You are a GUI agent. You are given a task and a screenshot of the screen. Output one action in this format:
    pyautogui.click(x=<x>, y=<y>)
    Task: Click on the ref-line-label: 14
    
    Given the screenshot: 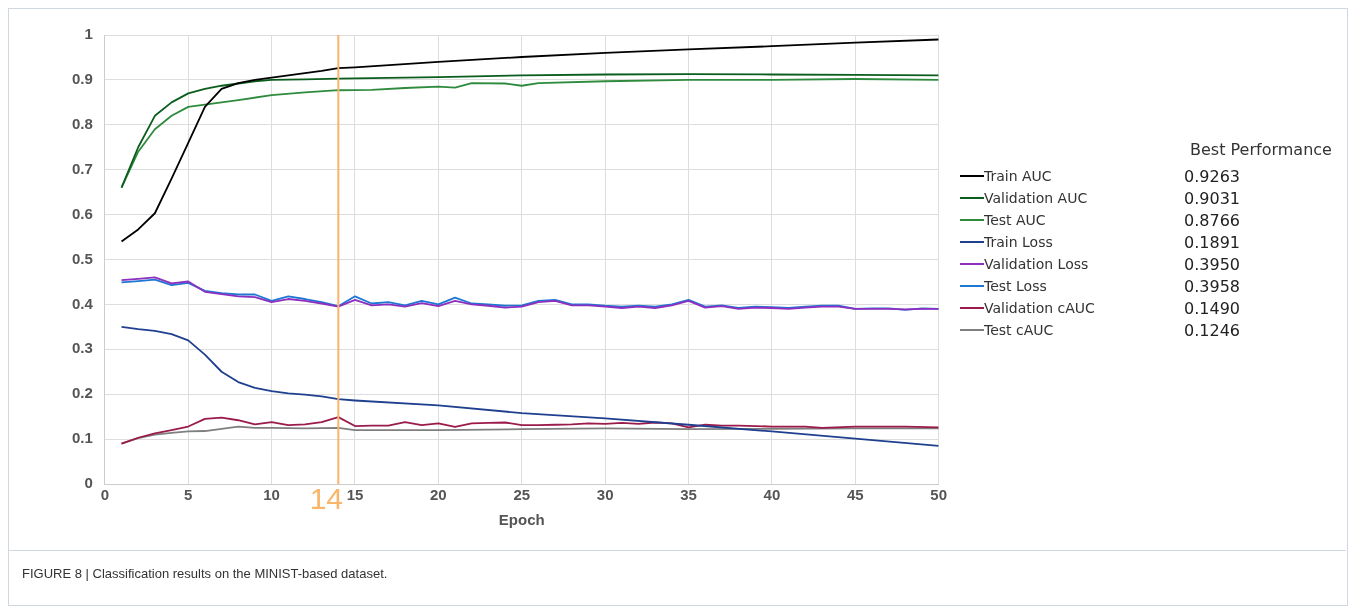 What is the action you would take?
    pyautogui.click(x=326, y=499)
    